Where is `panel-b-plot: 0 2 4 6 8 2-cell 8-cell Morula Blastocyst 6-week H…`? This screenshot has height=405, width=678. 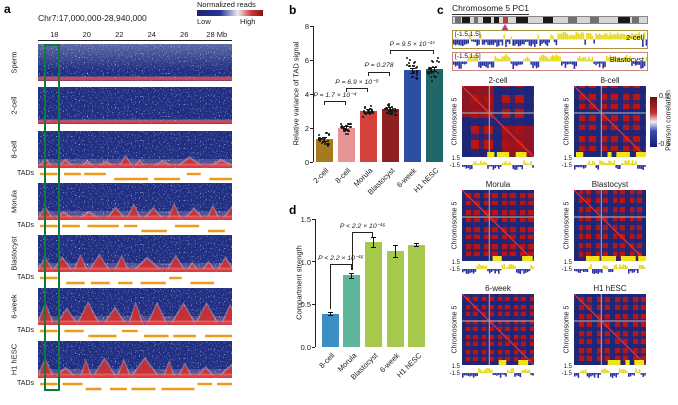 panel-b-plot: 0 2 4 6 8 2-cell 8-cell Morula Blastocyst 6-week H… is located at coordinates (376, 109).